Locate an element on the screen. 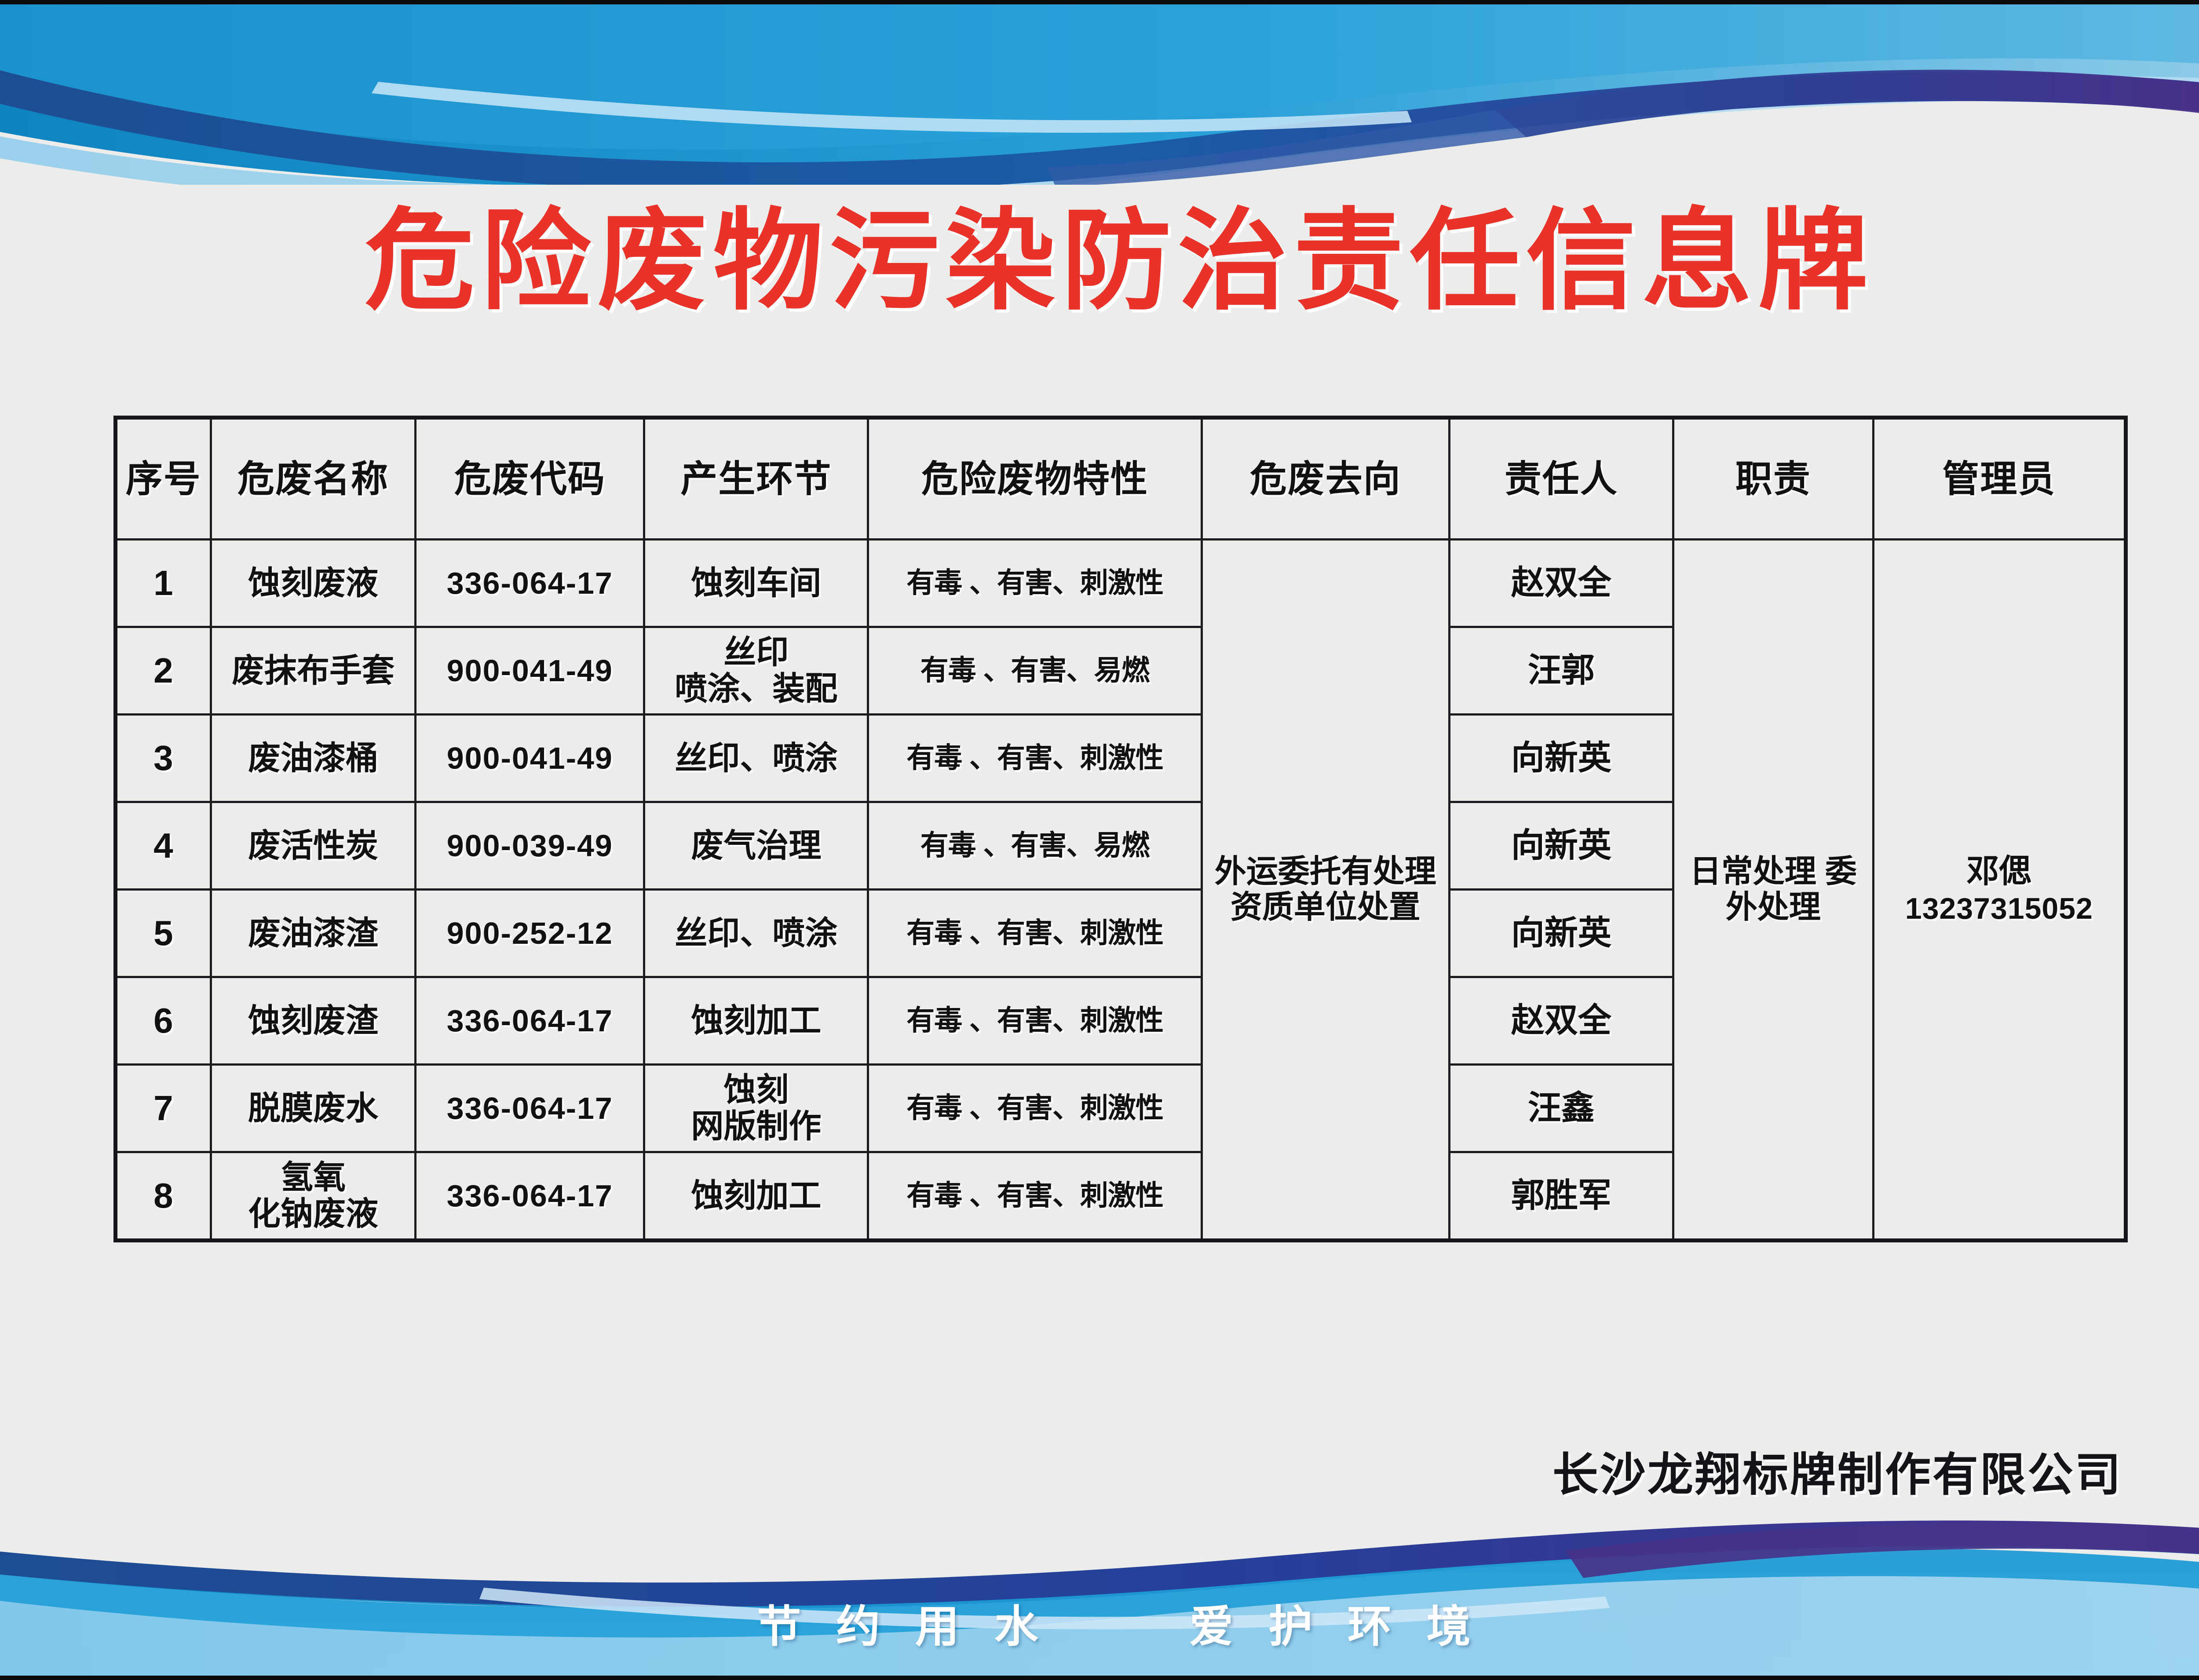  table-row: 2 废抹布手套 900-041-49 丝印 喷涂、装配 有毒 、有害、易燃 汪郭 is located at coordinates (1120, 671).